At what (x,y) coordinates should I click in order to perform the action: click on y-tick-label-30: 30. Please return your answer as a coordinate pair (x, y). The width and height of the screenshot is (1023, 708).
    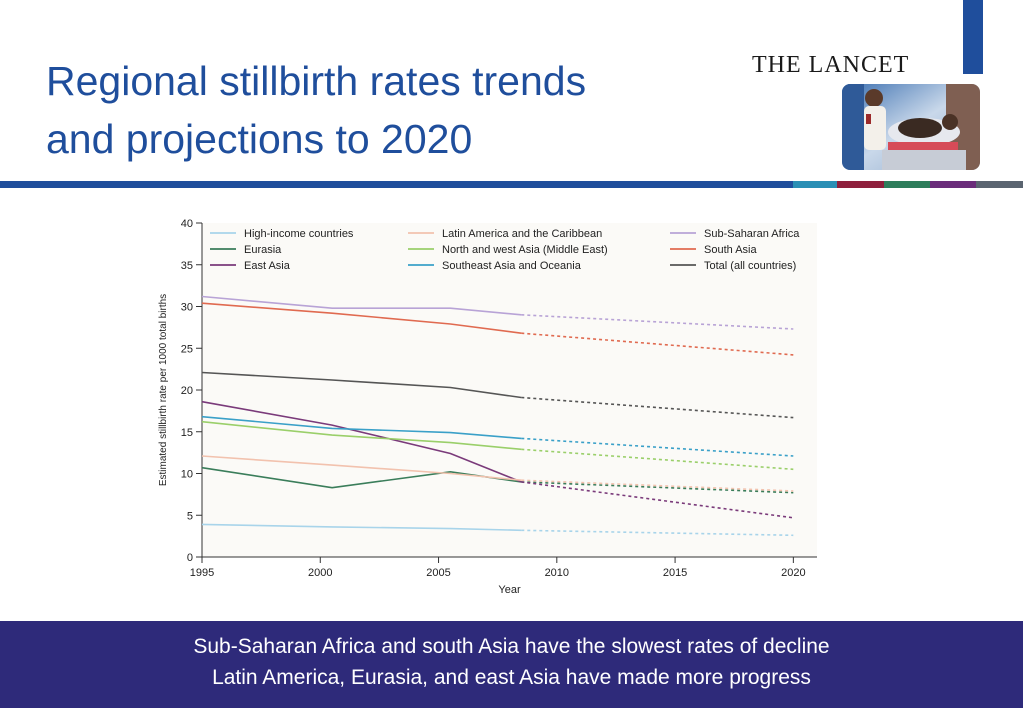
    Looking at the image, I should click on (187, 308).